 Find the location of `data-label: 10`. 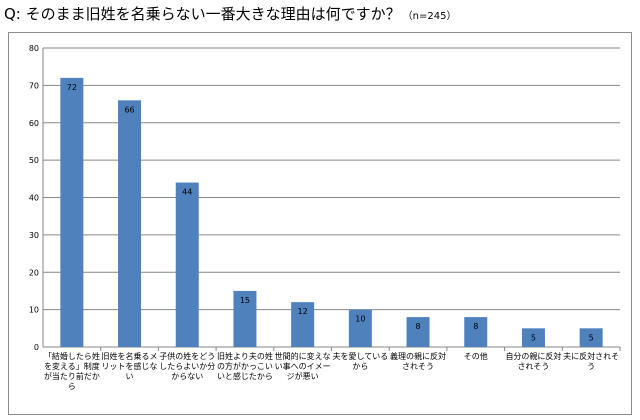

data-label: 10 is located at coordinates (360, 319).